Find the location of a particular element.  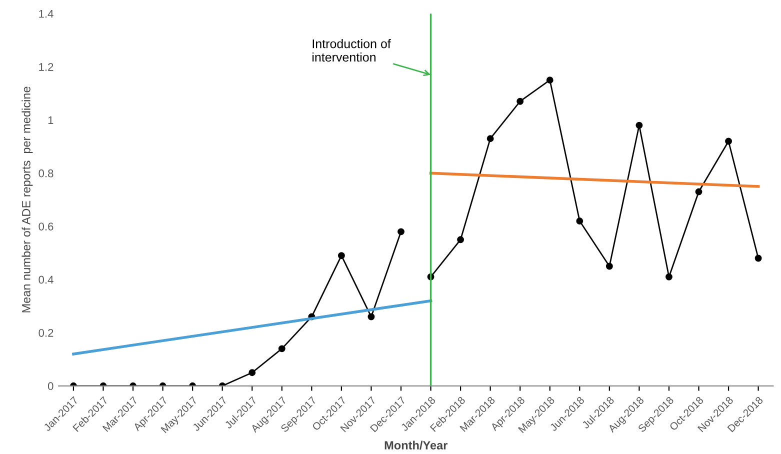

y-tick-label: 0 is located at coordinates (51, 386).